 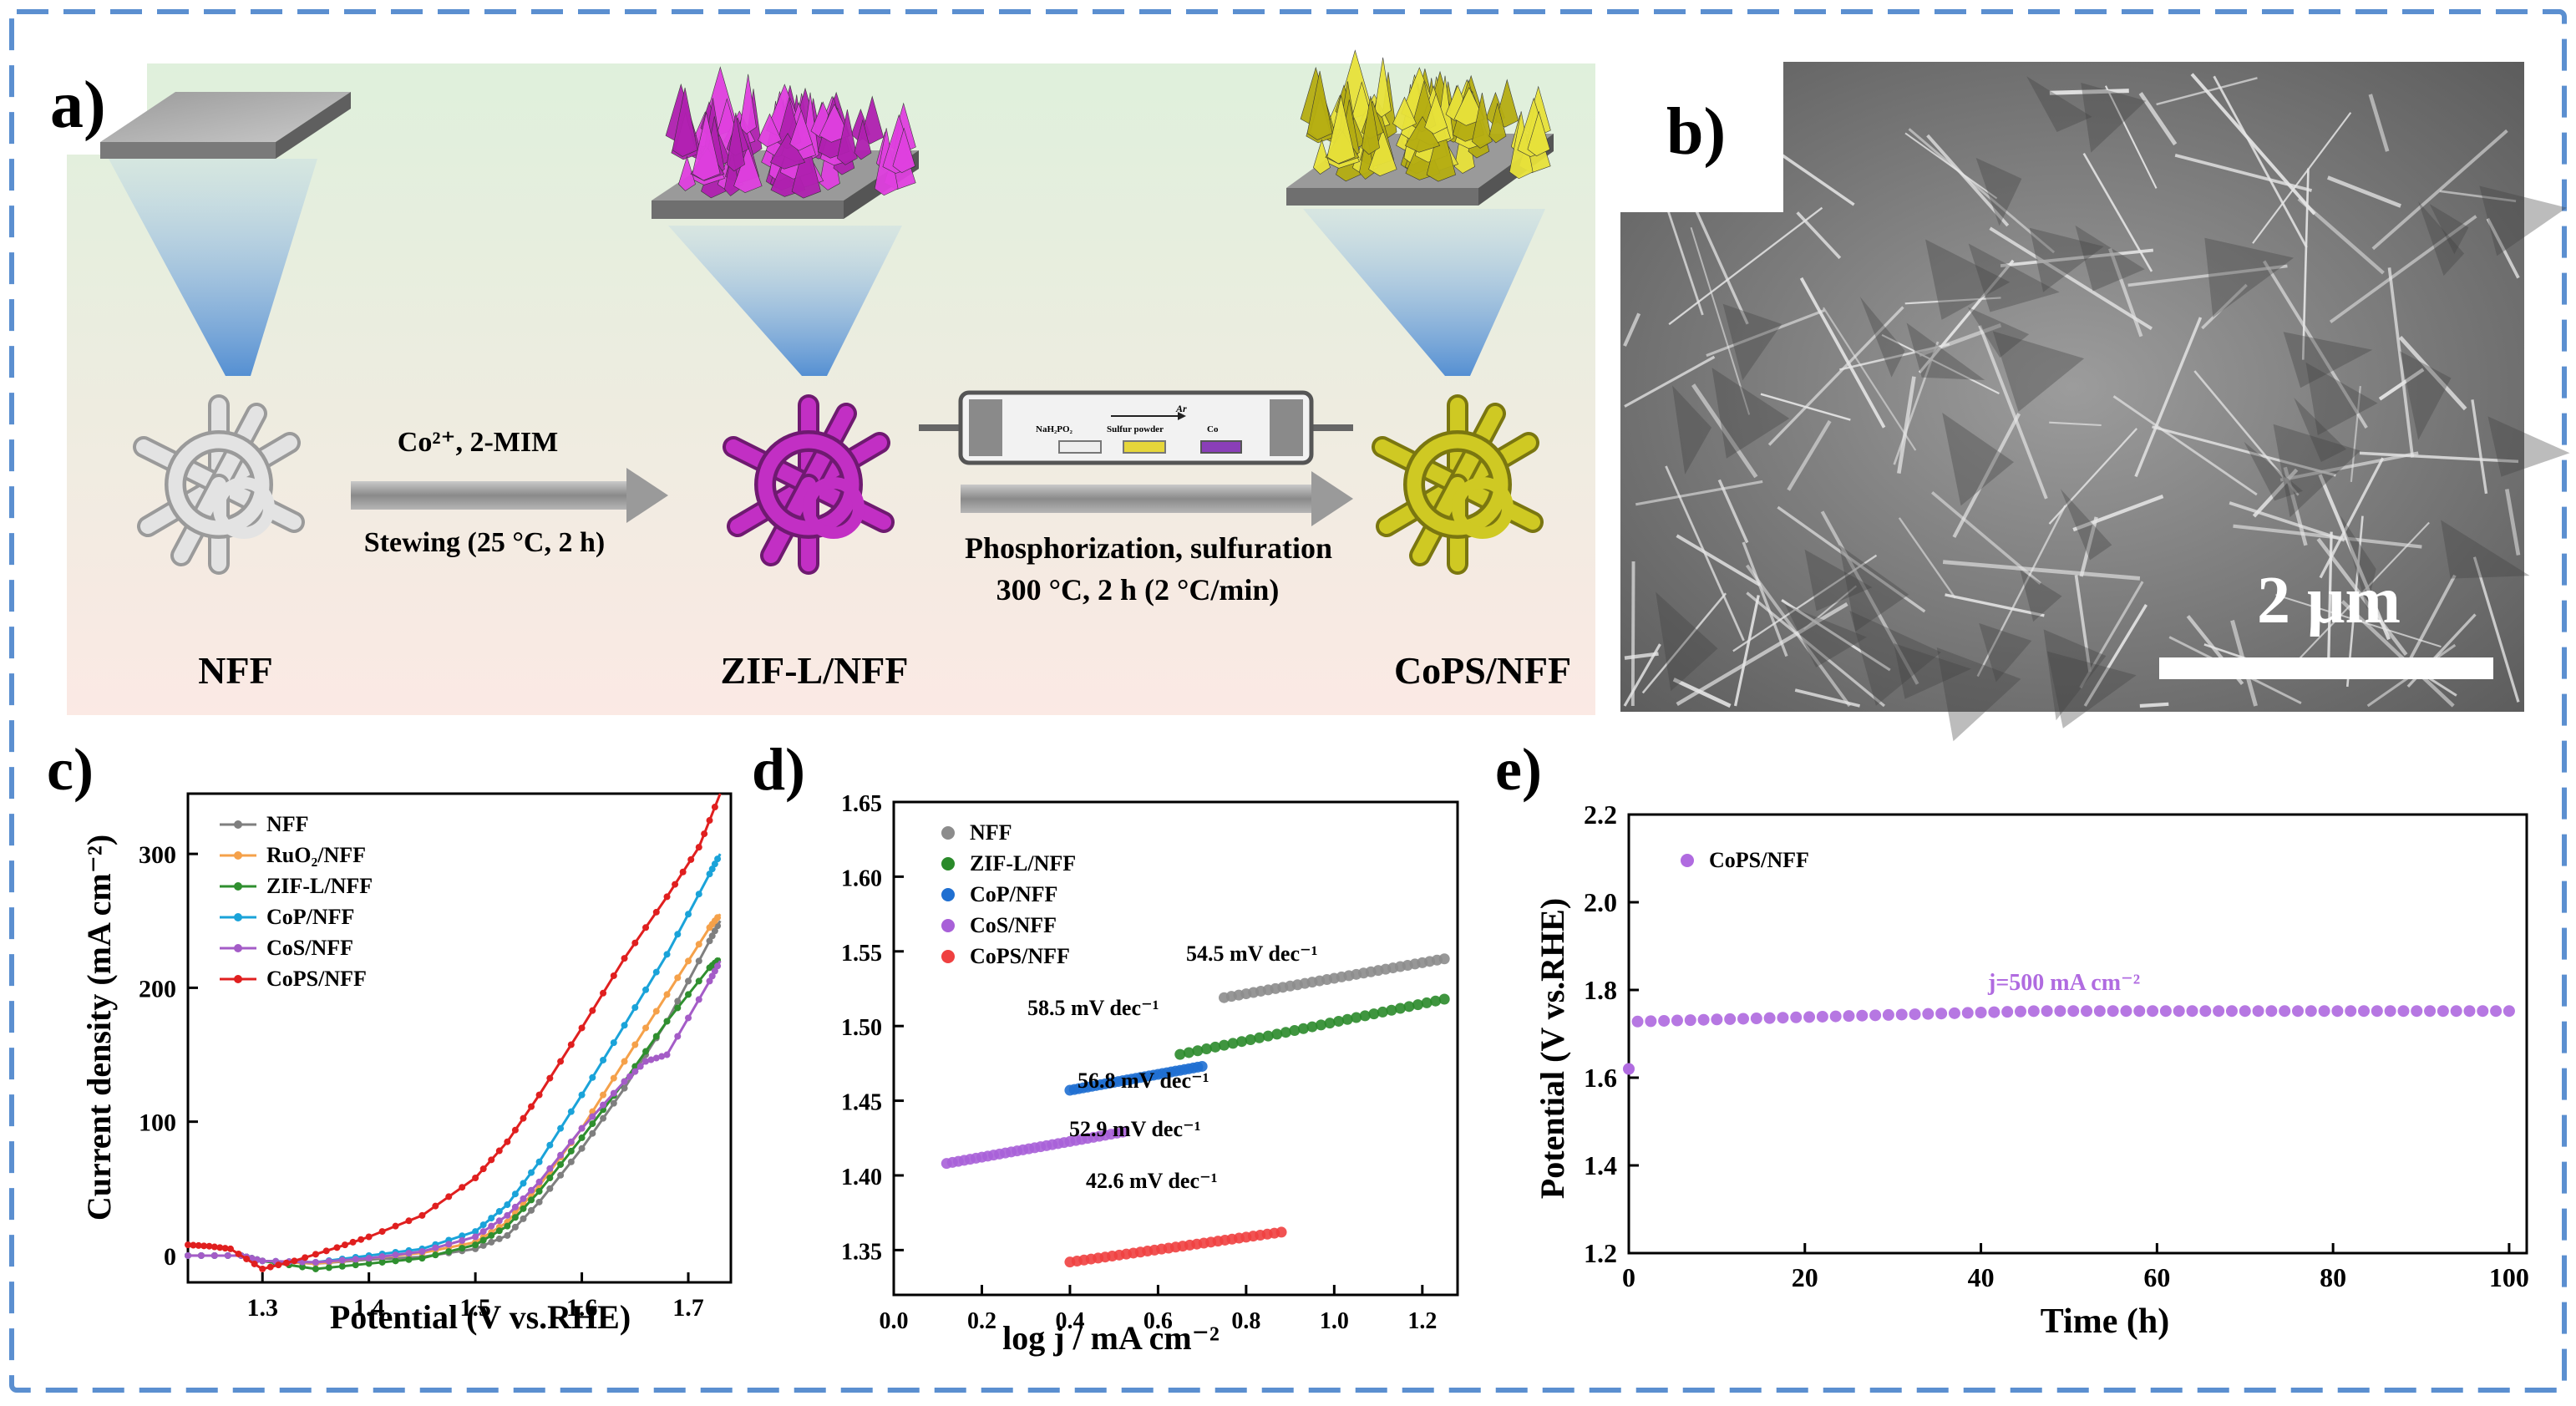 I want to click on x-tick-label: 1.6, so click(x=582, y=1308).